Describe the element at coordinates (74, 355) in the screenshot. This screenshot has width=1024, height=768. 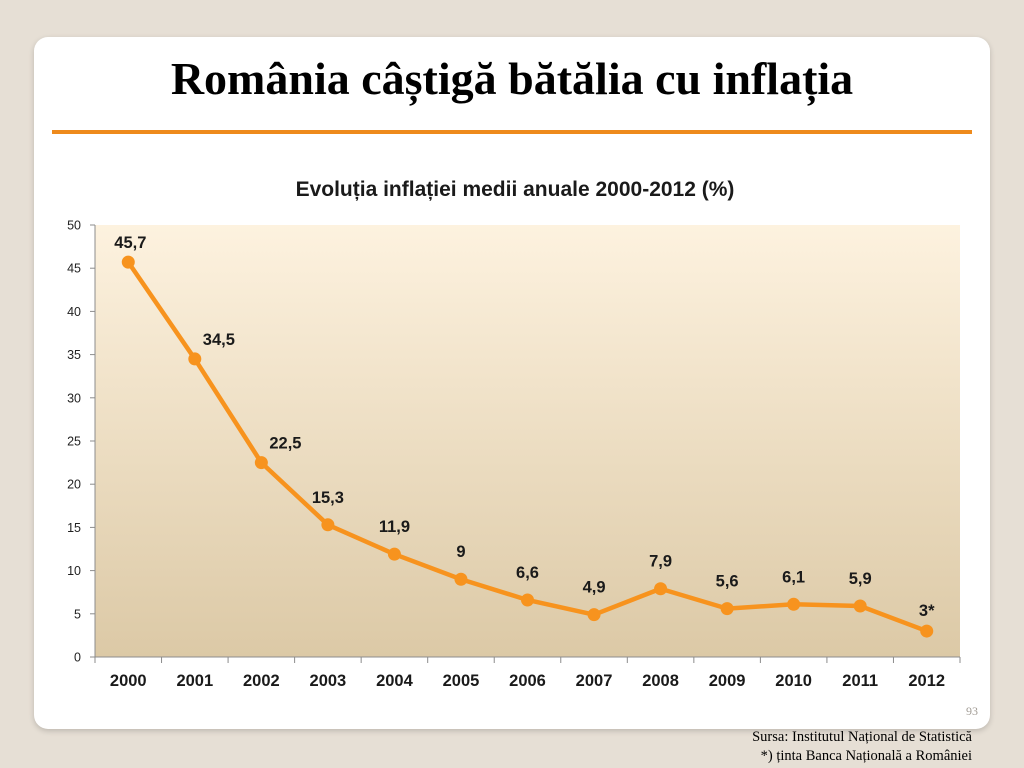
I see `y-tick-label: 35` at that location.